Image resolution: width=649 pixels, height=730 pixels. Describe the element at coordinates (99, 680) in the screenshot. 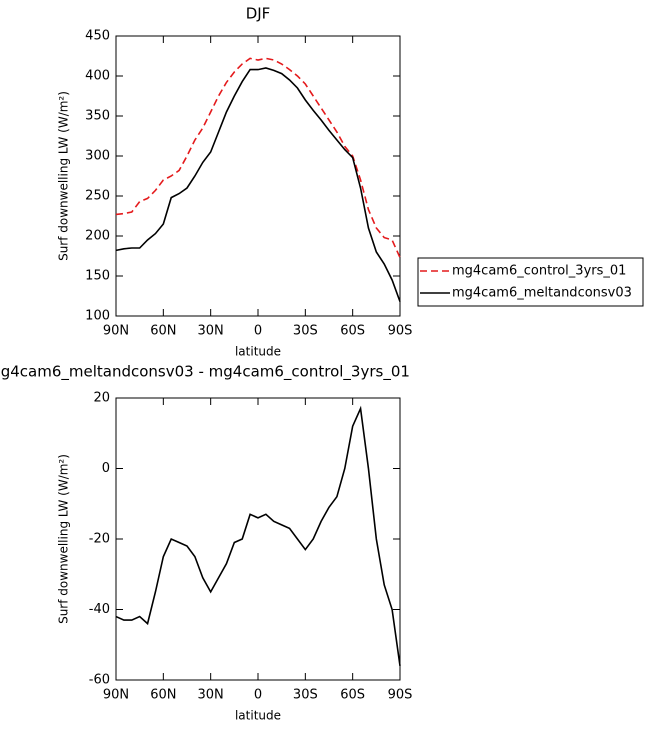

I see `y-tick-label: -60` at that location.